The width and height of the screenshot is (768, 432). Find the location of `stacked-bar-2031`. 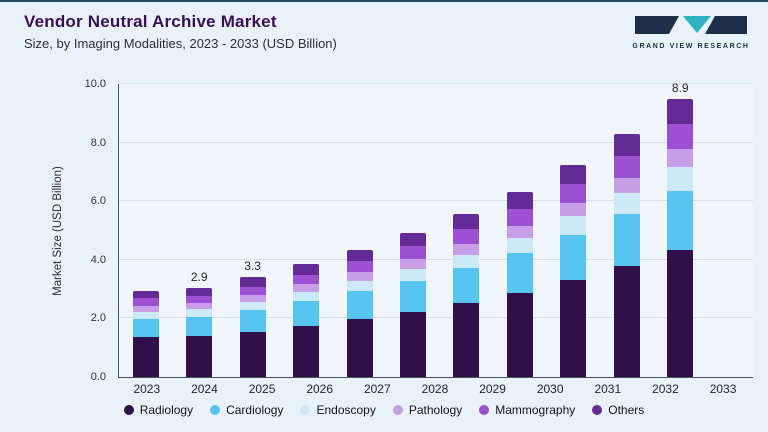

stacked-bar-2031 is located at coordinates (573, 230).